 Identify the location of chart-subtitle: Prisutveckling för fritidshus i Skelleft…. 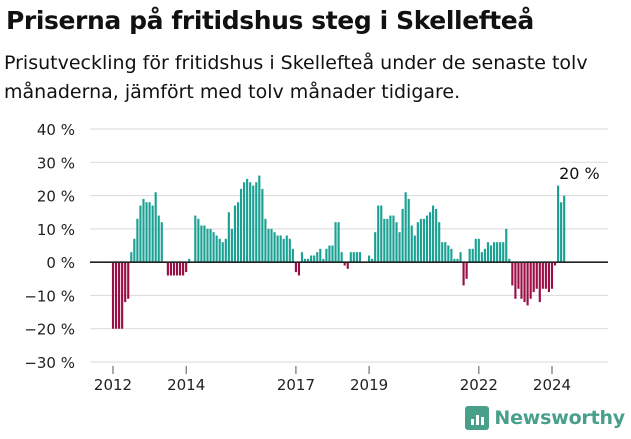
(296, 77).